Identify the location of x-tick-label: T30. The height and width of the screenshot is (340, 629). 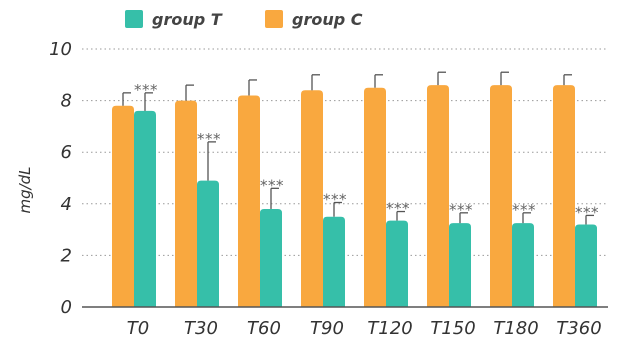
(201, 328).